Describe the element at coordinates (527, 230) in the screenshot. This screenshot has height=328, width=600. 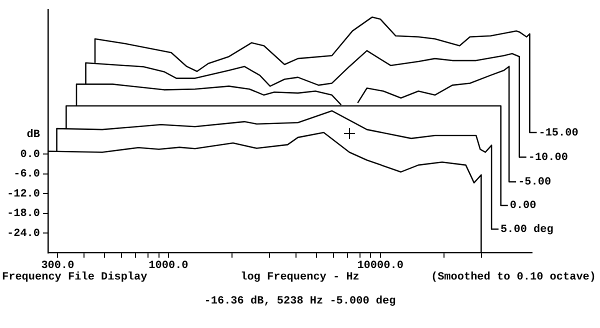
I see `legend-label: 5.00 deg` at that location.